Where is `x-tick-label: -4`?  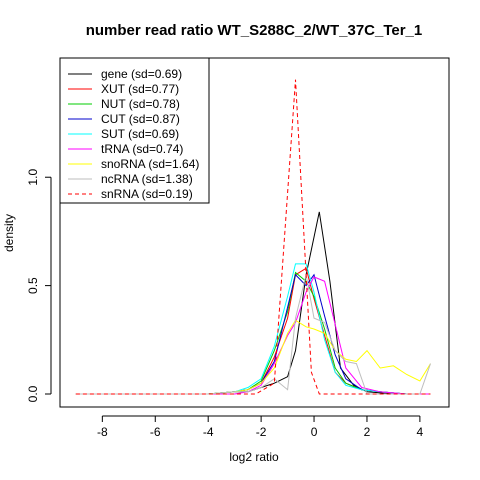
x-tick-label: -4 is located at coordinates (208, 432).